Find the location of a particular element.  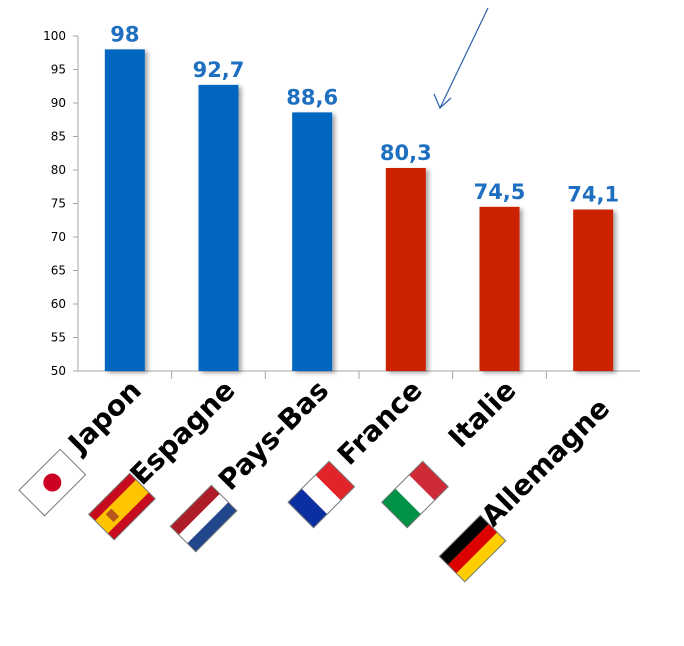

japan-flag-icon is located at coordinates (52, 482).